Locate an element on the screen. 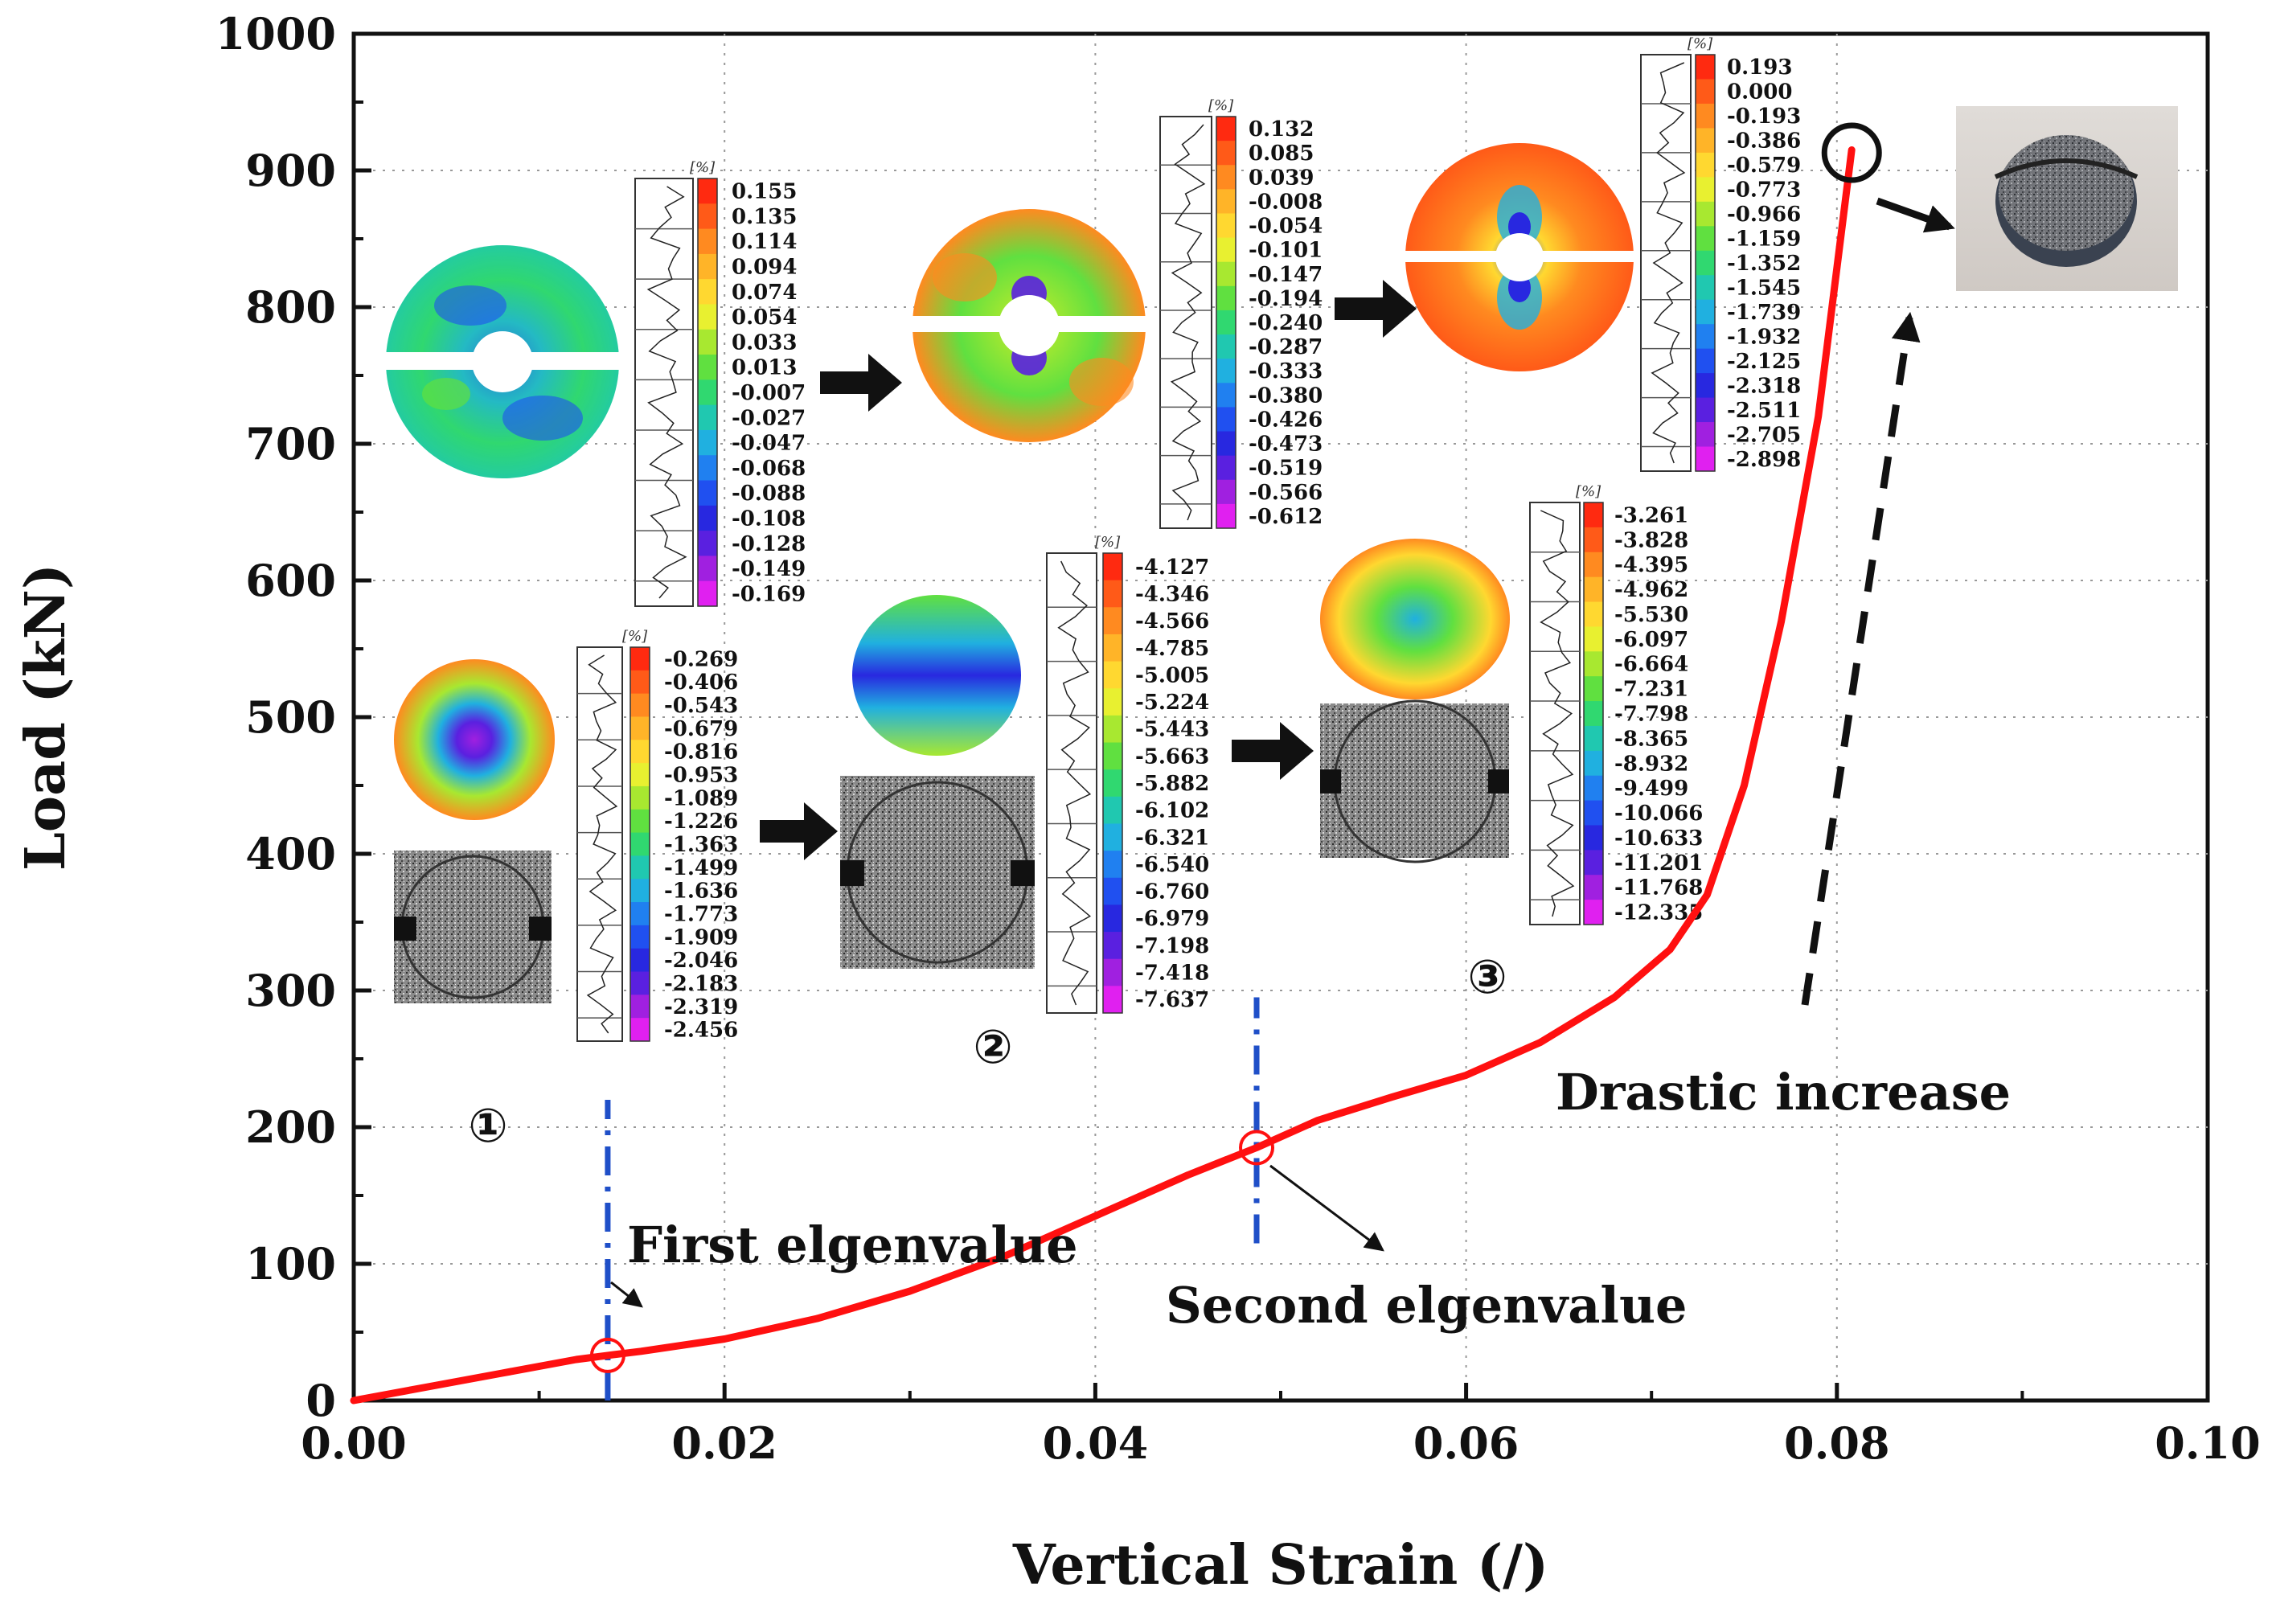  y-tick-label: 300 is located at coordinates (290, 991).